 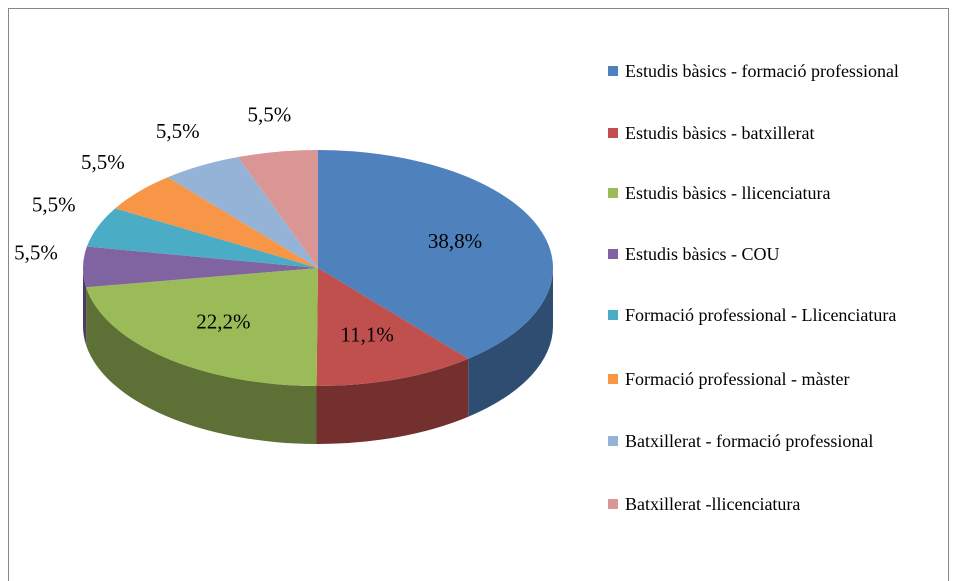 What do you see at coordinates (761, 315) in the screenshot?
I see `legend-label: Formació professional - Llicenciatura` at bounding box center [761, 315].